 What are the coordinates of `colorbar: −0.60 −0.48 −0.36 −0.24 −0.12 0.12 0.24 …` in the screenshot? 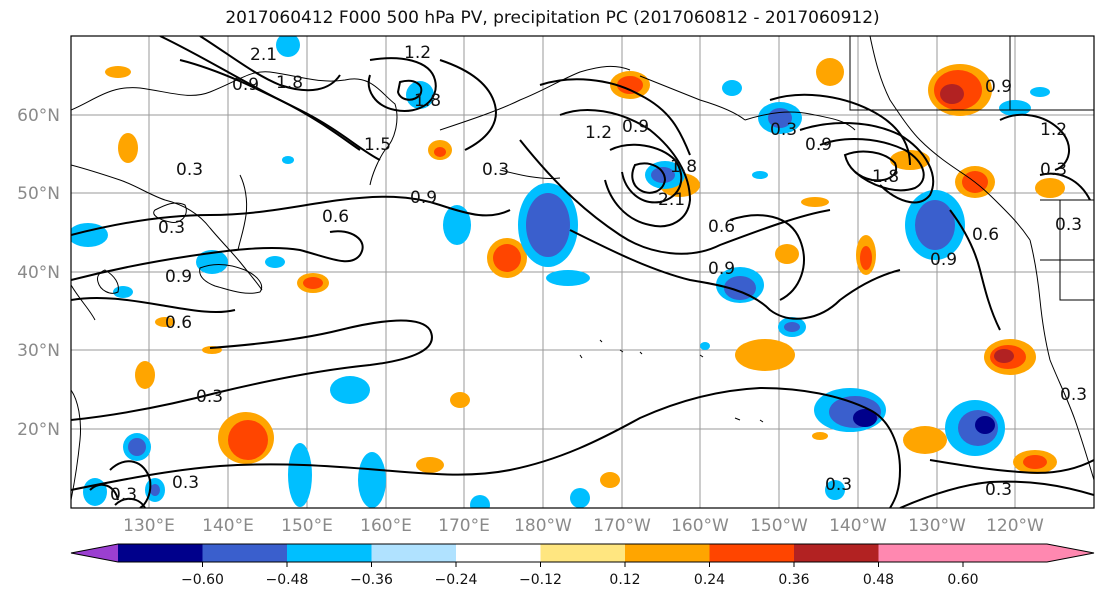 It's located at (582, 565).